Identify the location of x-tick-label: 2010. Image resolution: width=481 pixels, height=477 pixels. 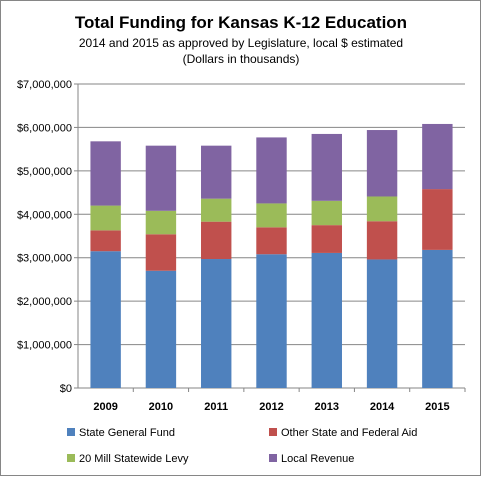
(161, 407).